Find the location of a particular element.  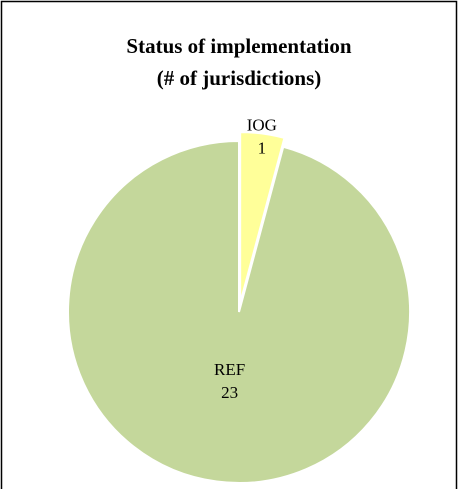

slice-value: 1 is located at coordinates (262, 148).